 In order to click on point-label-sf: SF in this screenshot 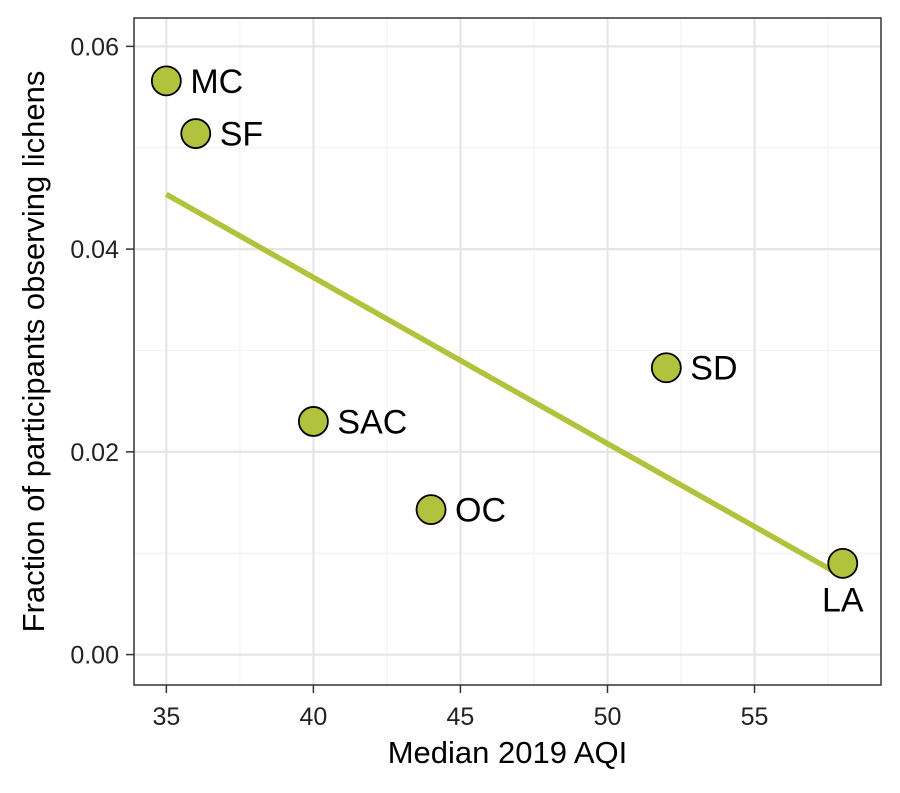, I will do `click(241, 135)`.